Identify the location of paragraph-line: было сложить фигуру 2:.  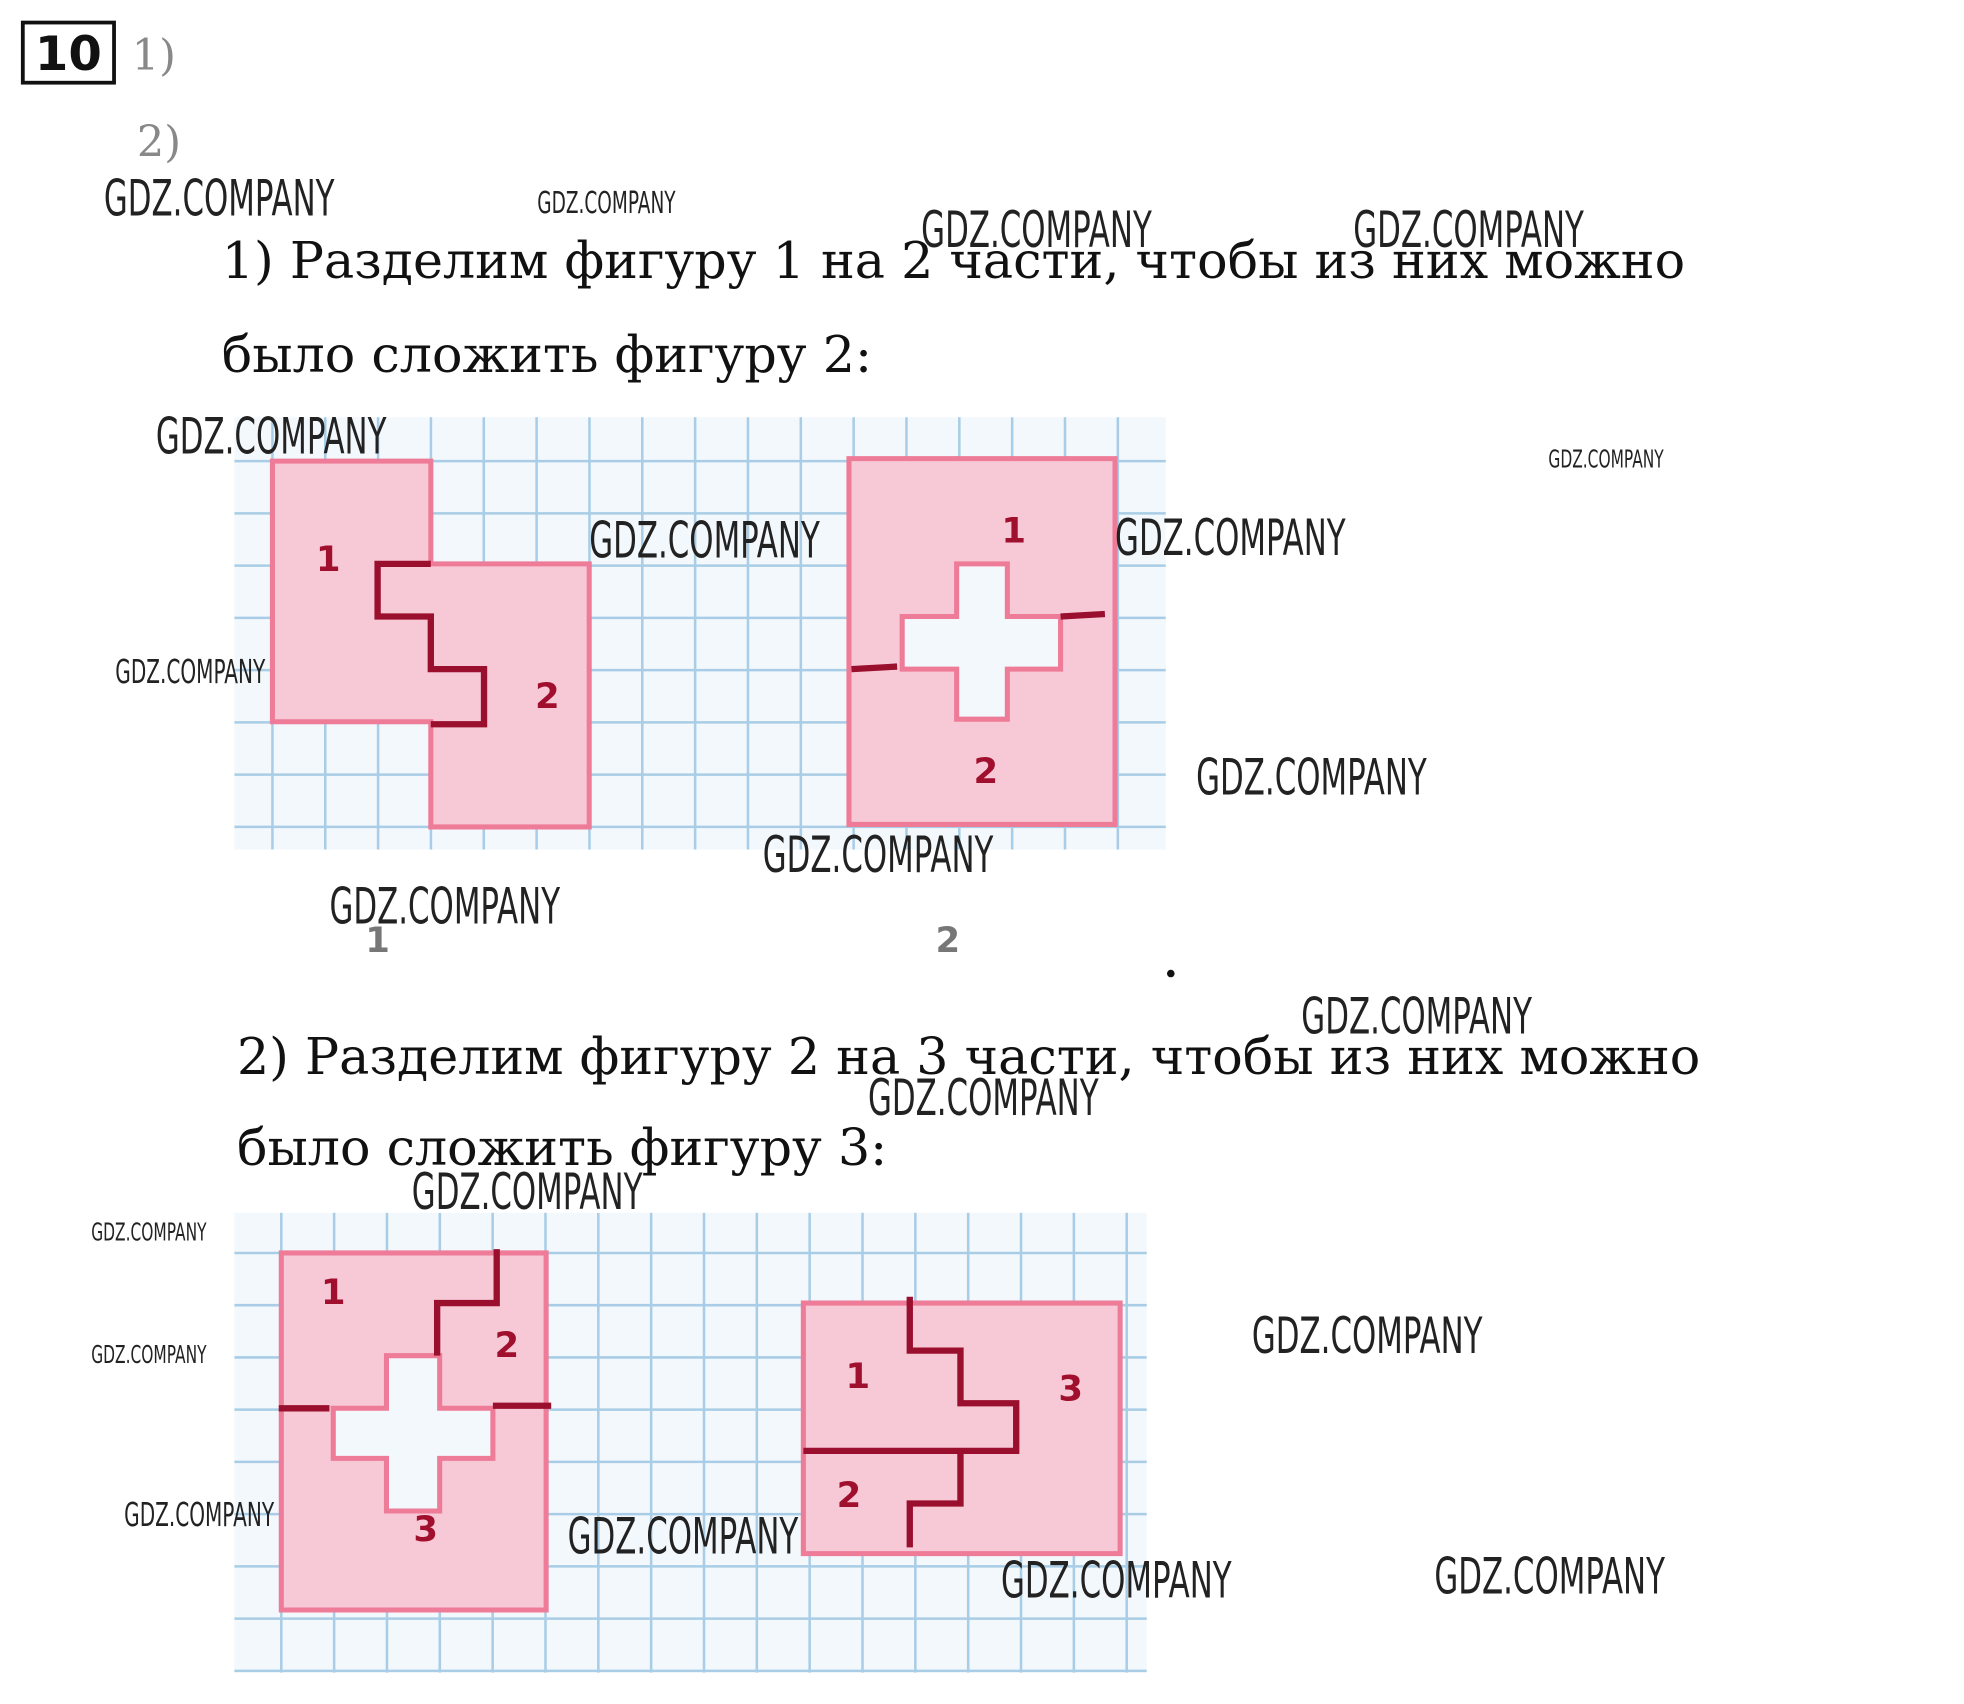
(547, 354).